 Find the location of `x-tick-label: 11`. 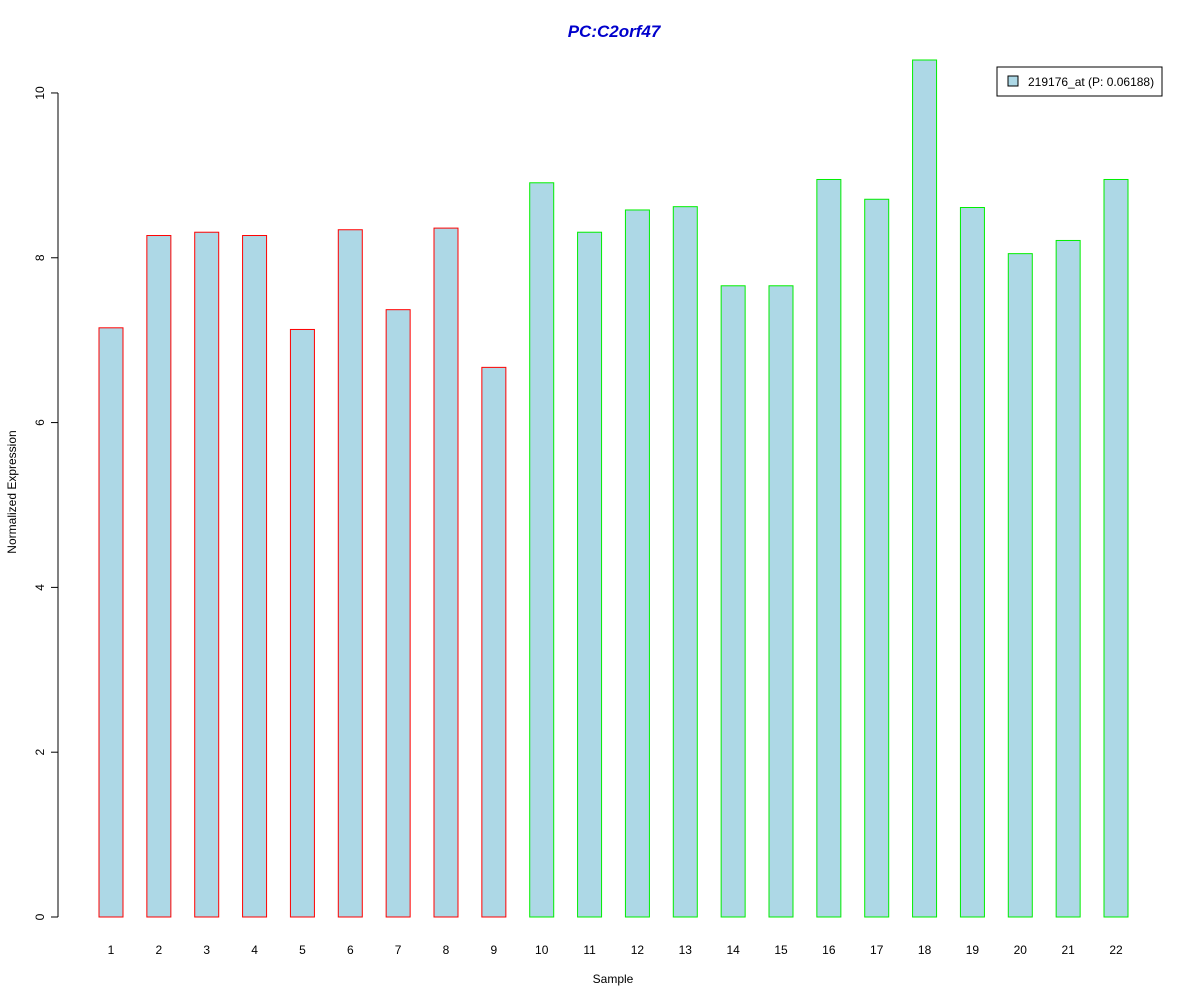

x-tick-label: 11 is located at coordinates (589, 950).